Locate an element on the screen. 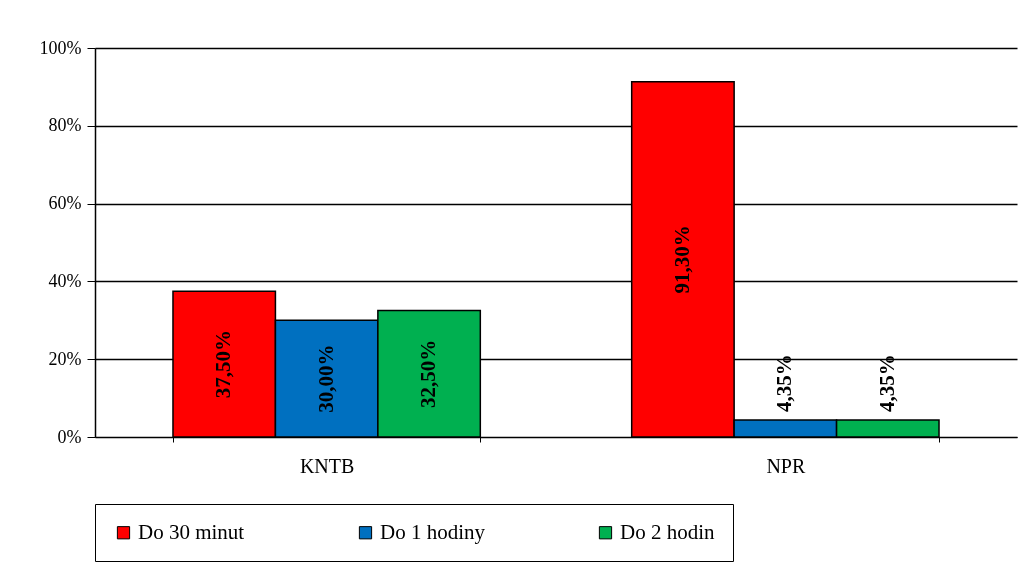 The image size is (1026, 562). y-tick-label: 80% is located at coordinates (65, 125).